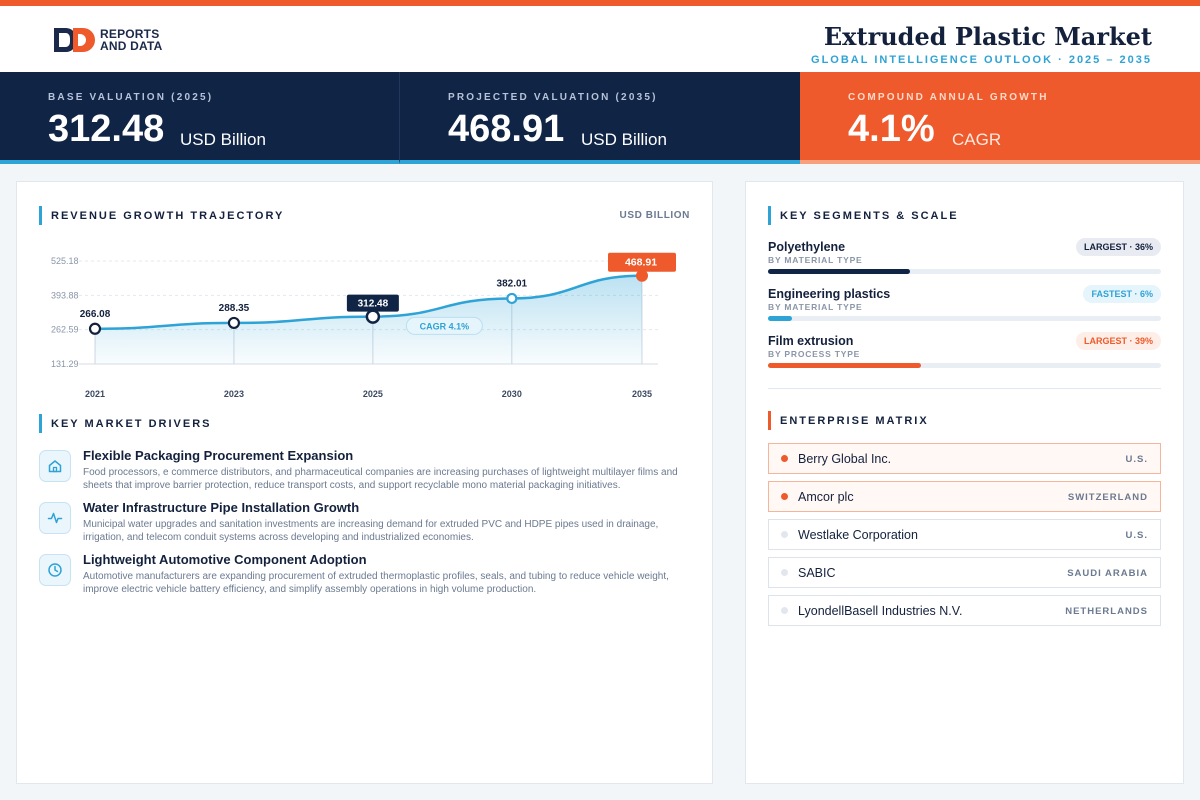 Image resolution: width=1200 pixels, height=800 pixels. Describe the element at coordinates (858, 535) in the screenshot. I see `enterprise-name: Westlake Corporation` at that location.